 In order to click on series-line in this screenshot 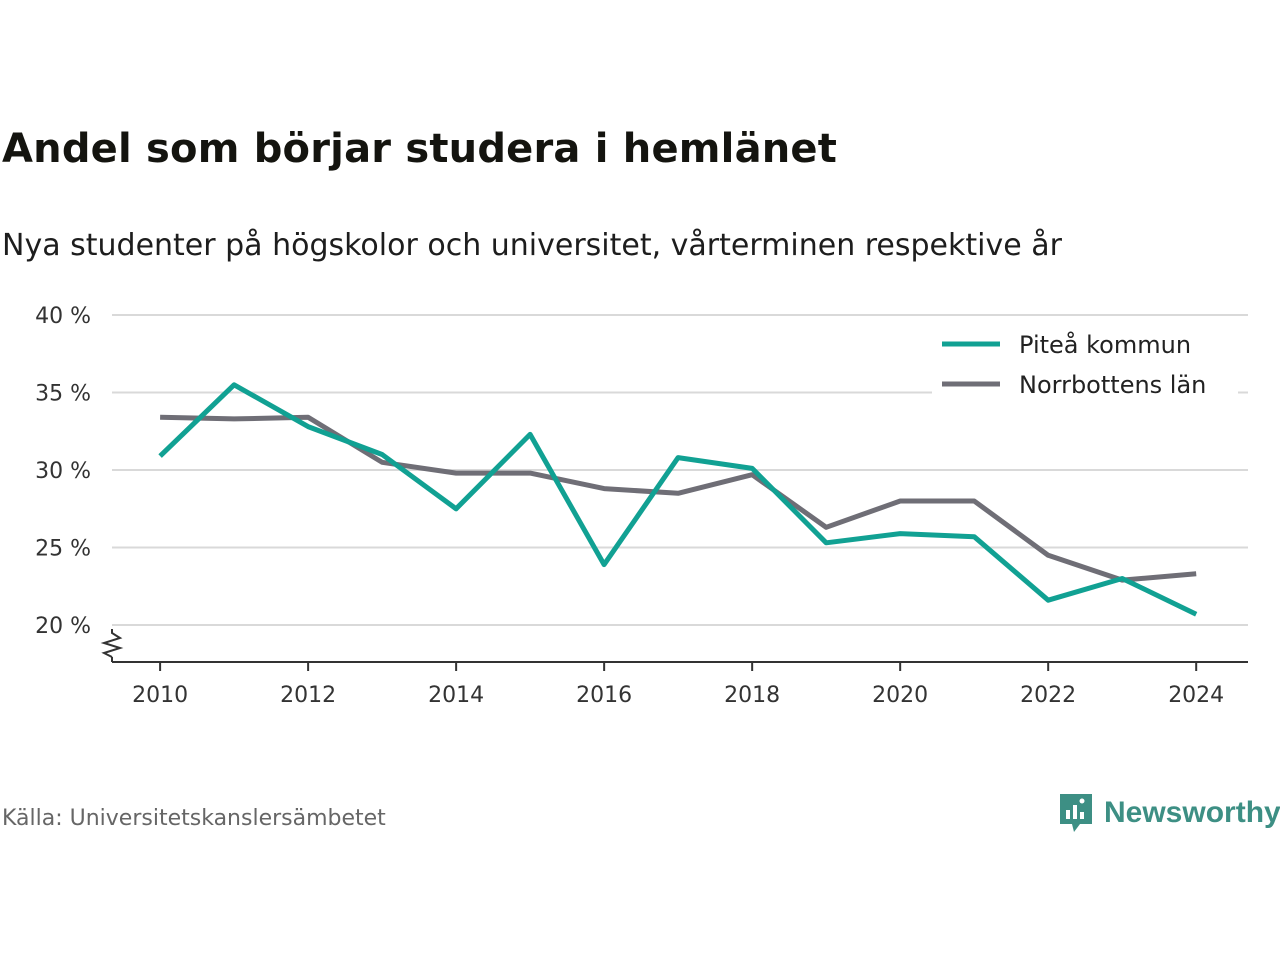, I will do `click(678, 498)`.